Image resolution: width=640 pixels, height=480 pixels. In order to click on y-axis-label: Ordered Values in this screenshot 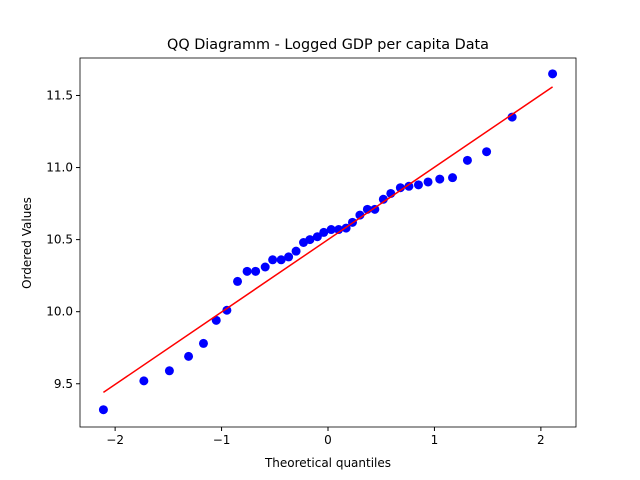, I will do `click(27, 243)`.